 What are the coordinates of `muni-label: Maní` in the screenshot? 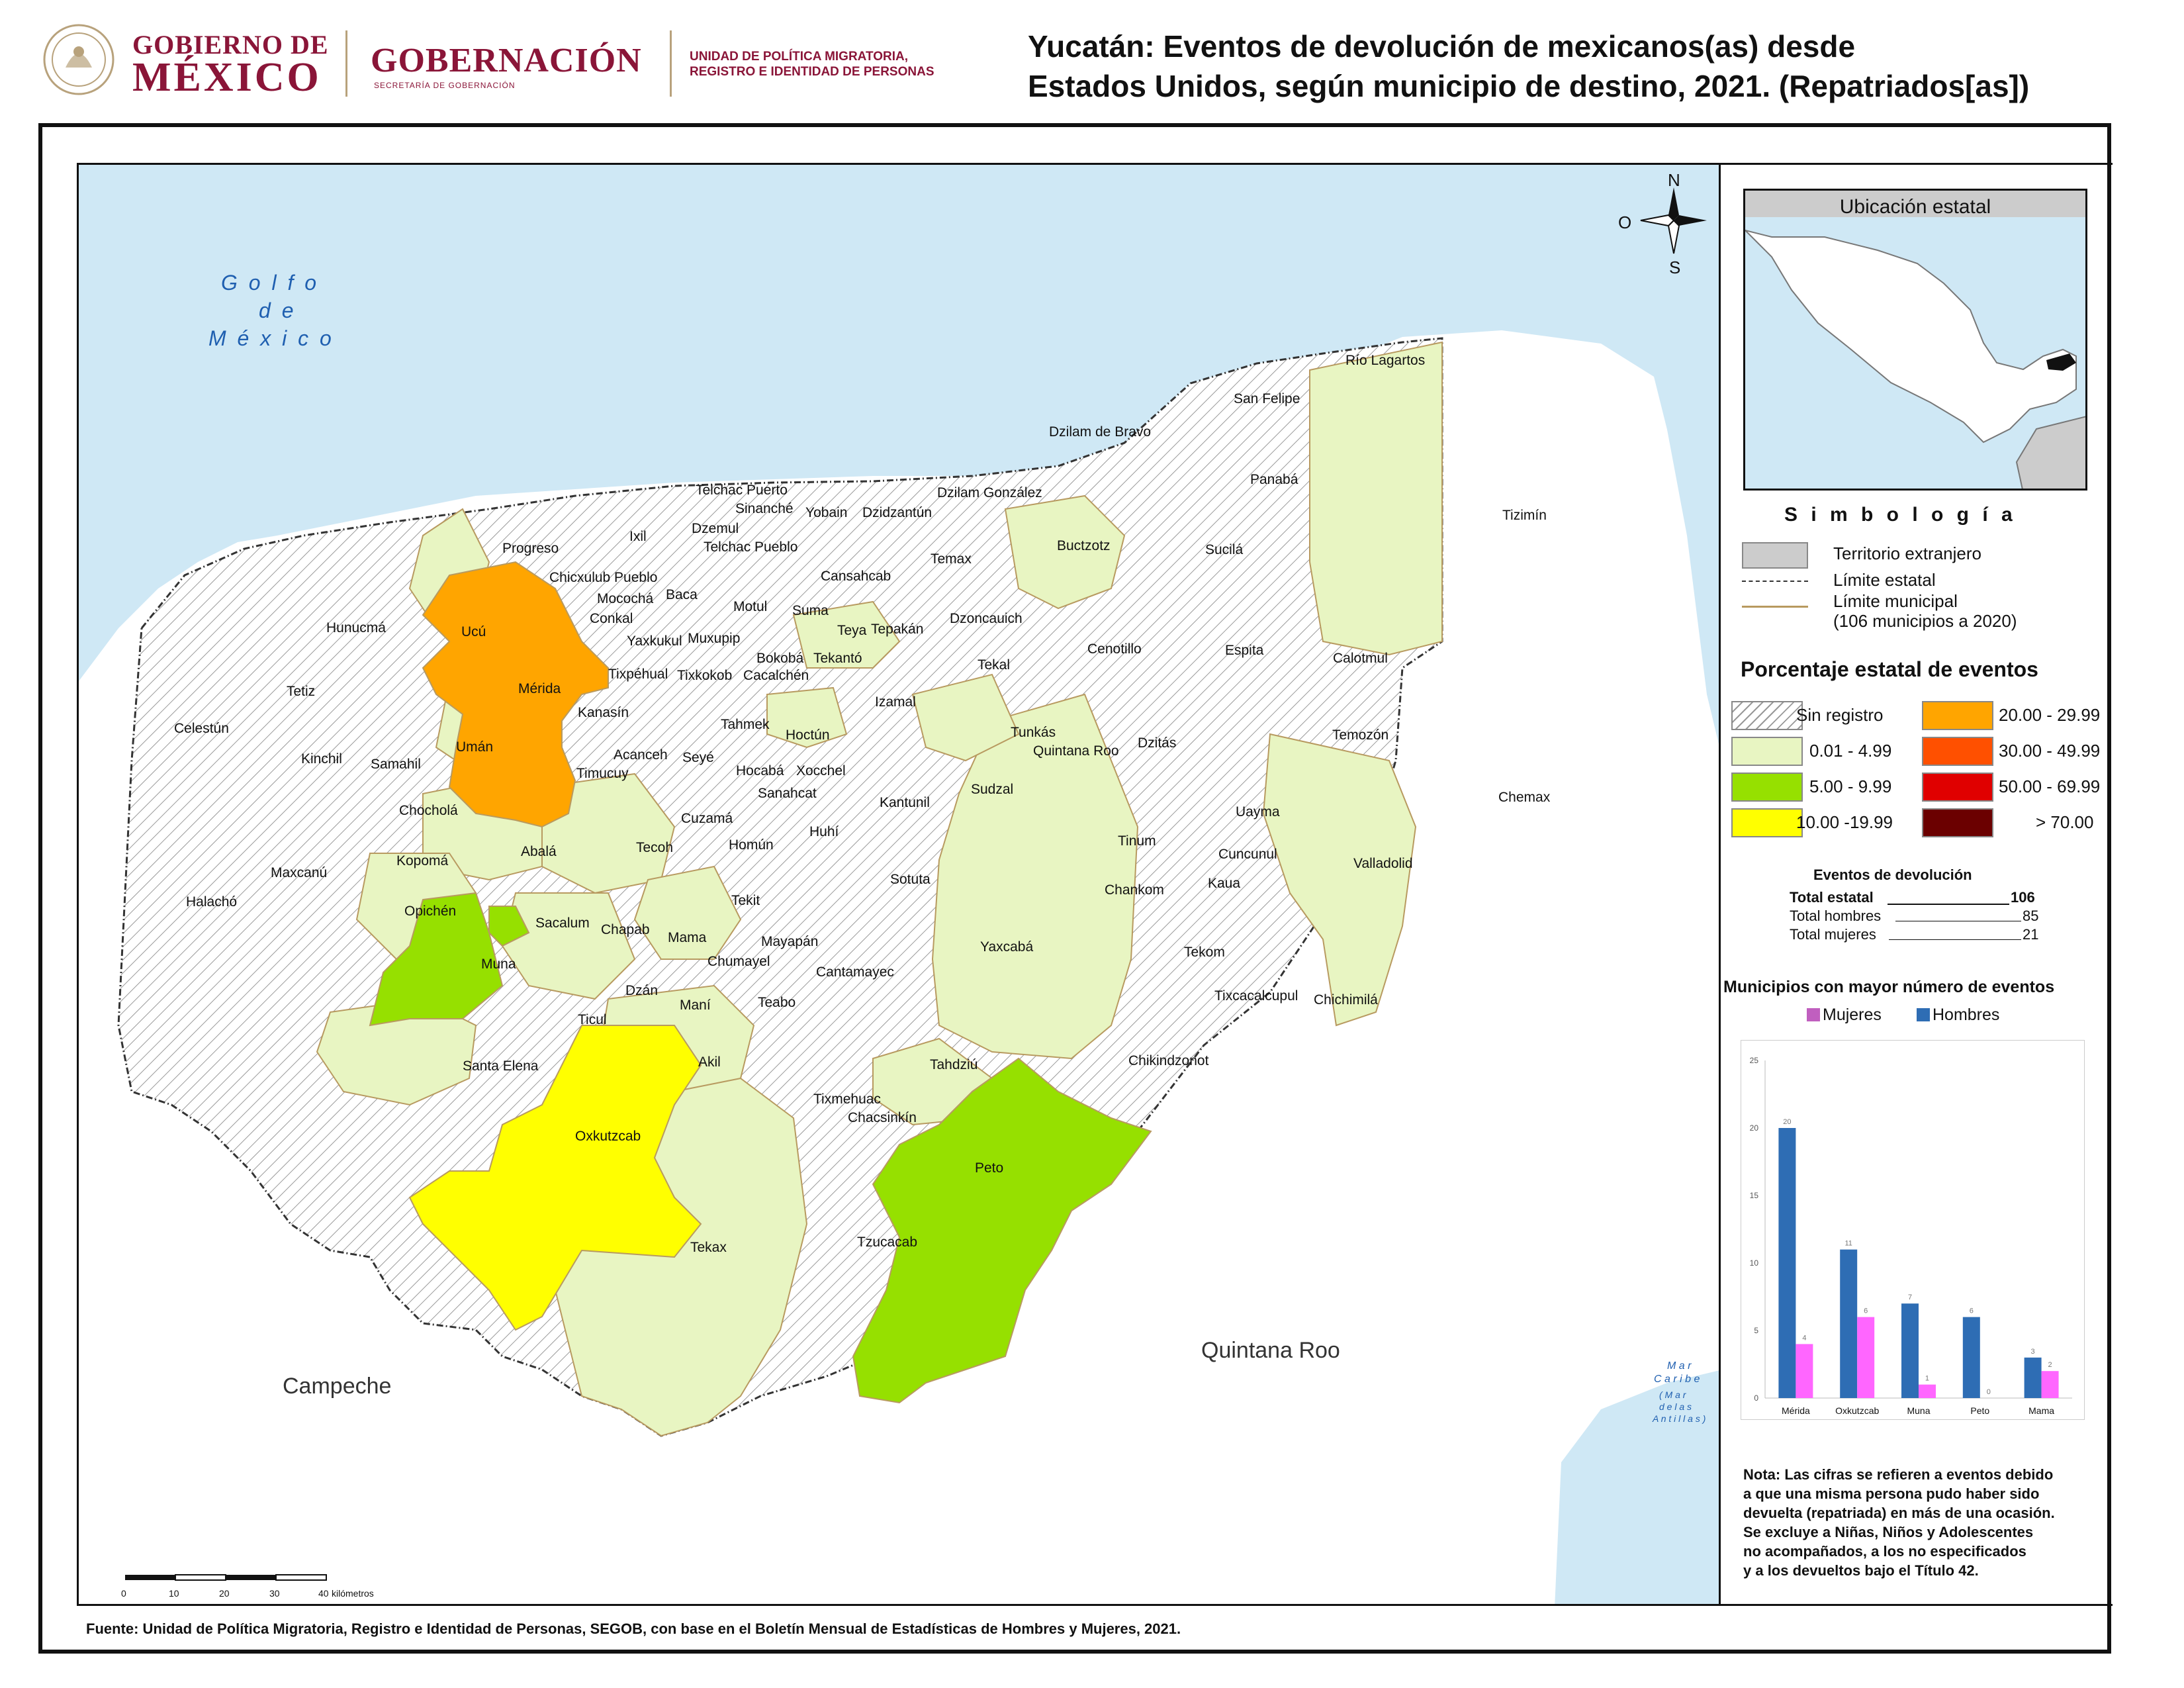 It's located at (695, 1005).